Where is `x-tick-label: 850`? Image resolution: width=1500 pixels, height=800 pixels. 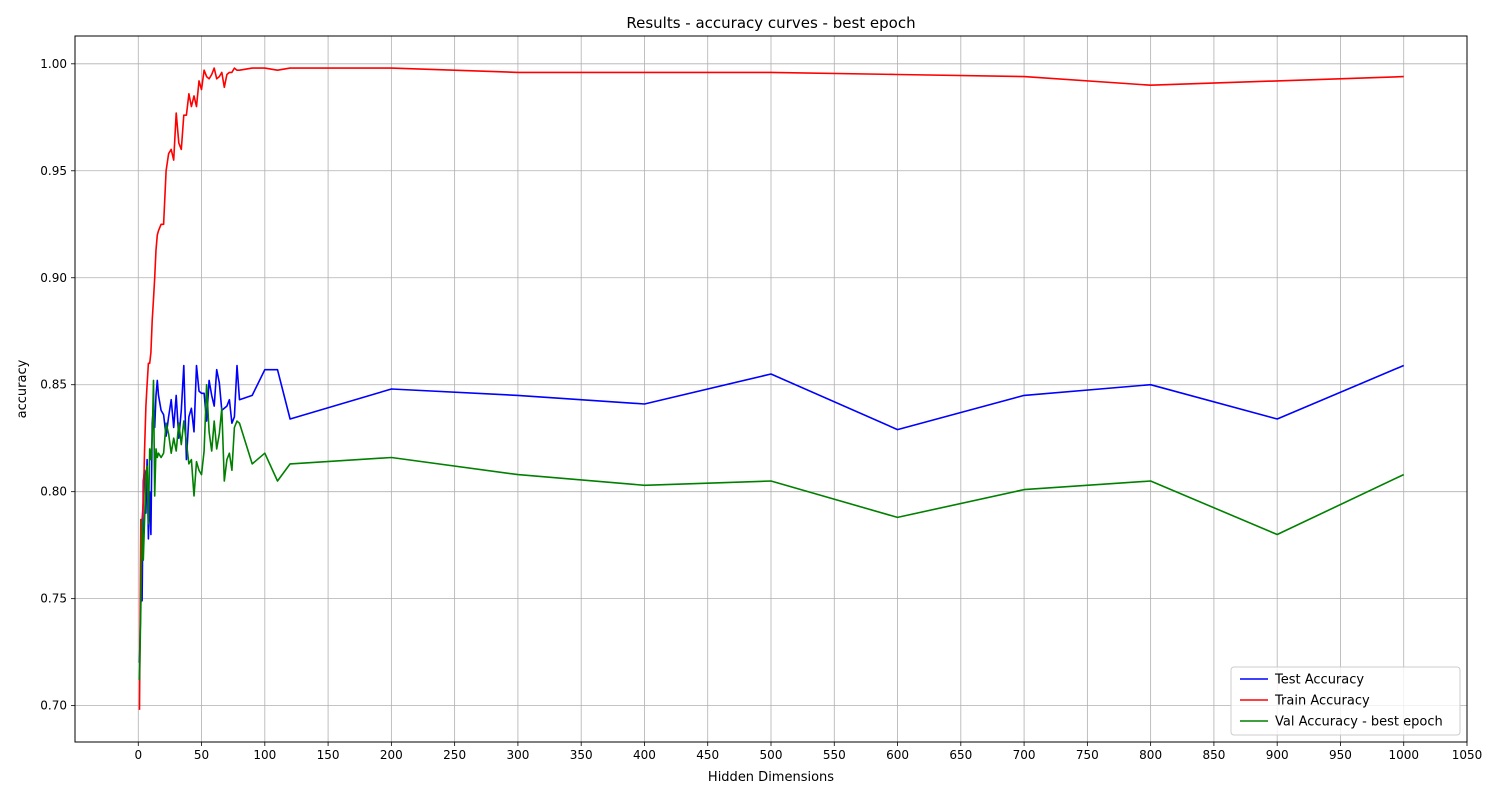
x-tick-label: 850 is located at coordinates (1213, 755).